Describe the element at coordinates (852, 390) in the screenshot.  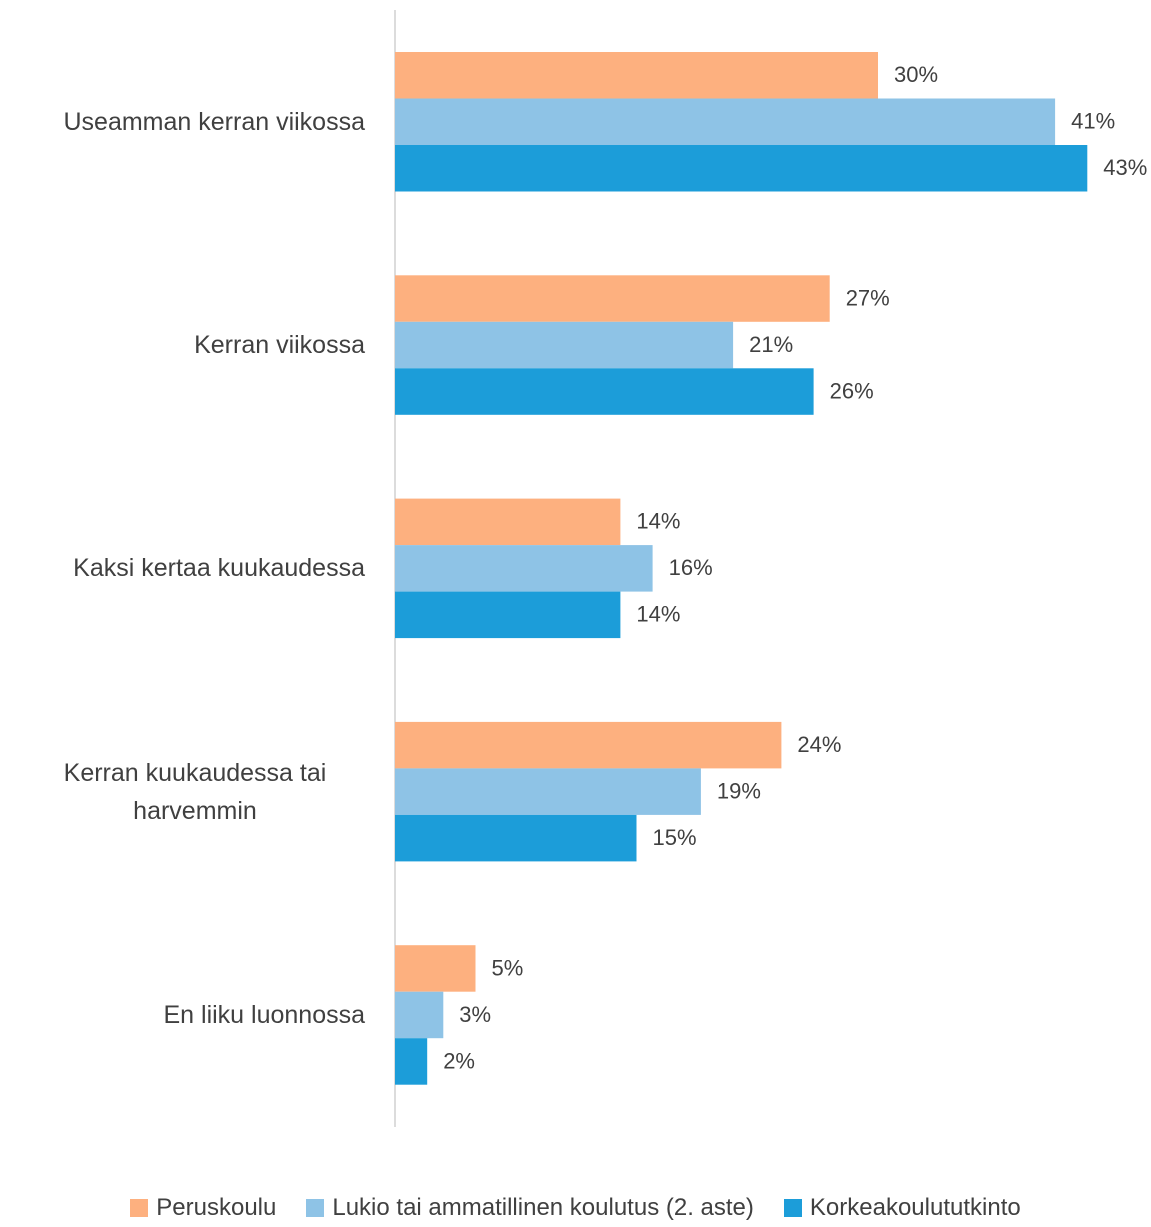
I see `value-label: 26%` at that location.